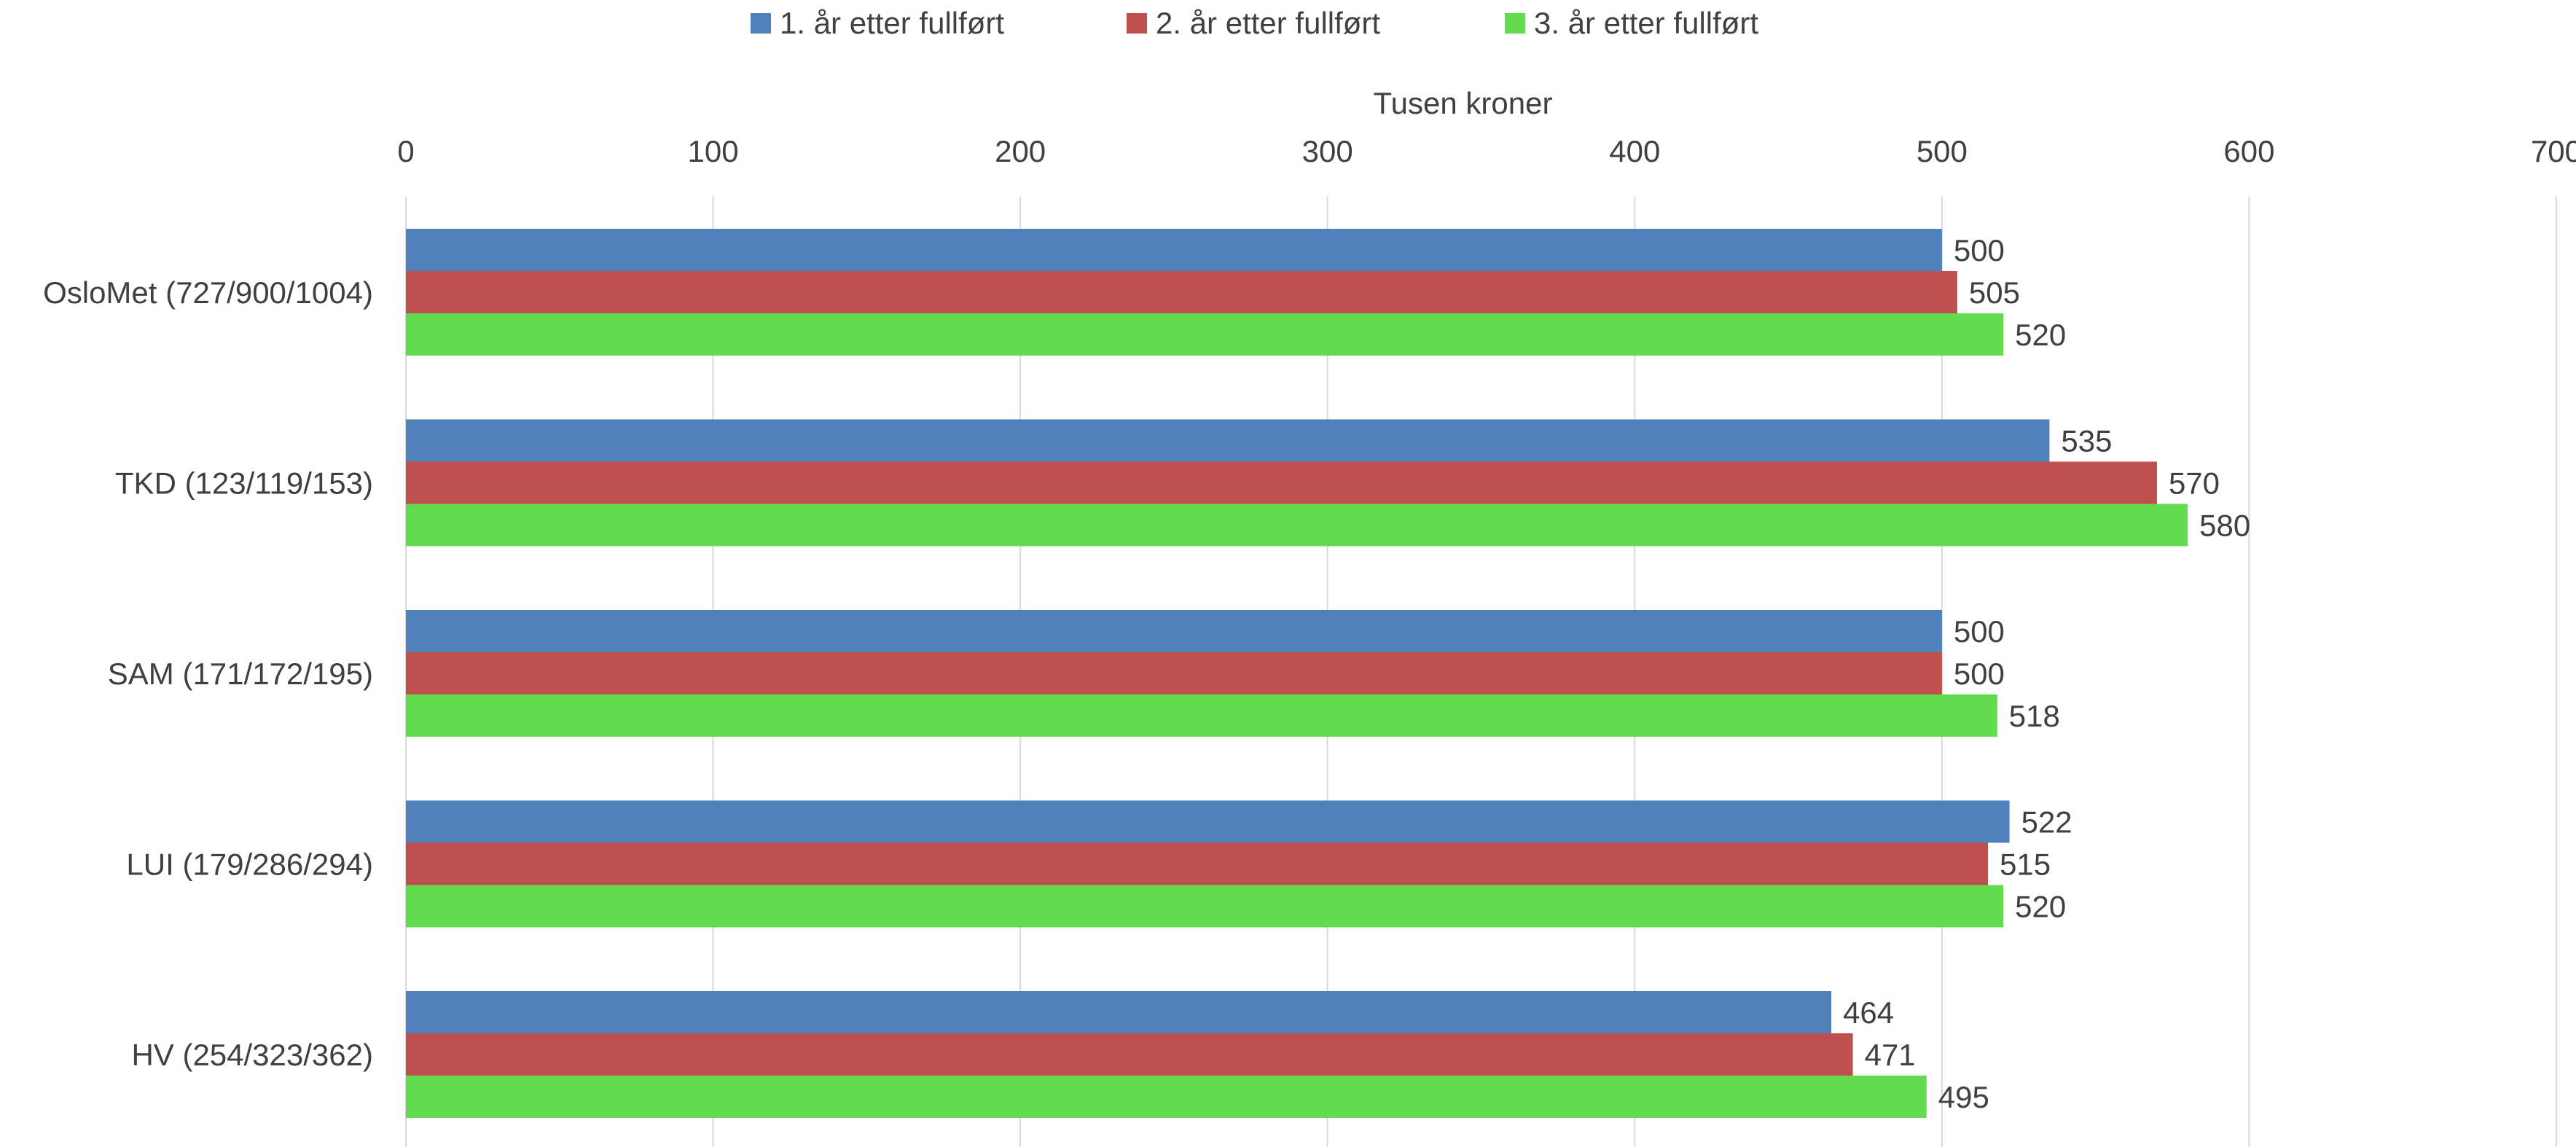  What do you see at coordinates (240, 674) in the screenshot?
I see `category-label-3: SAM (171/172/195)` at bounding box center [240, 674].